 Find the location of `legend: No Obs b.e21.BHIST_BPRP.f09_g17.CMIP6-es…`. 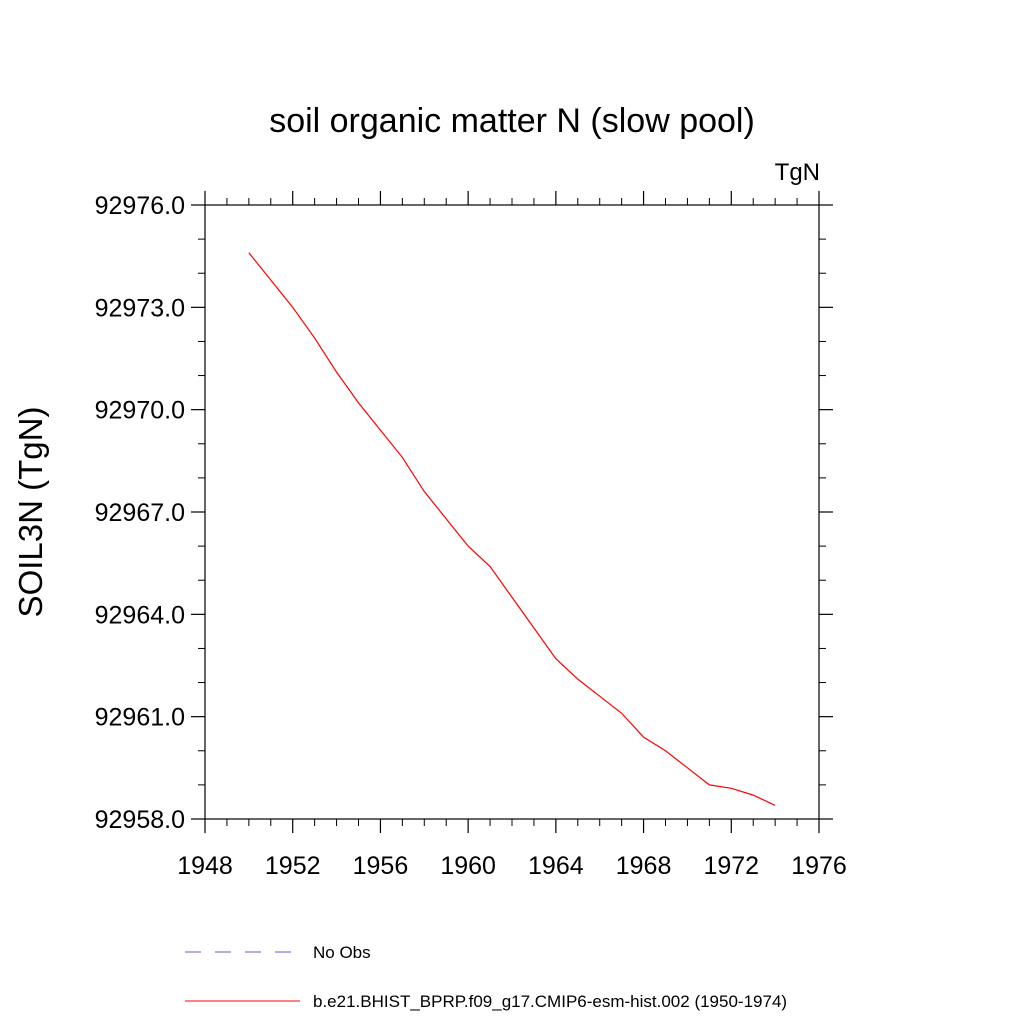

legend: No Obs b.e21.BHIST_BPRP.f09_g17.CMIP6-es… is located at coordinates (486, 977).